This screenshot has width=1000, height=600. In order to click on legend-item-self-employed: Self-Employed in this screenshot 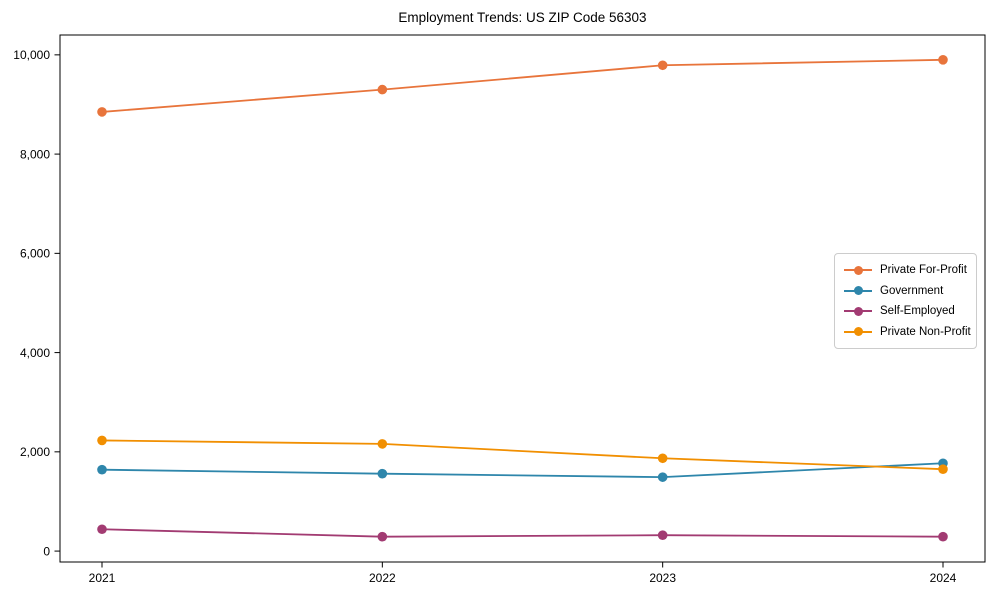, I will do `click(908, 311)`.